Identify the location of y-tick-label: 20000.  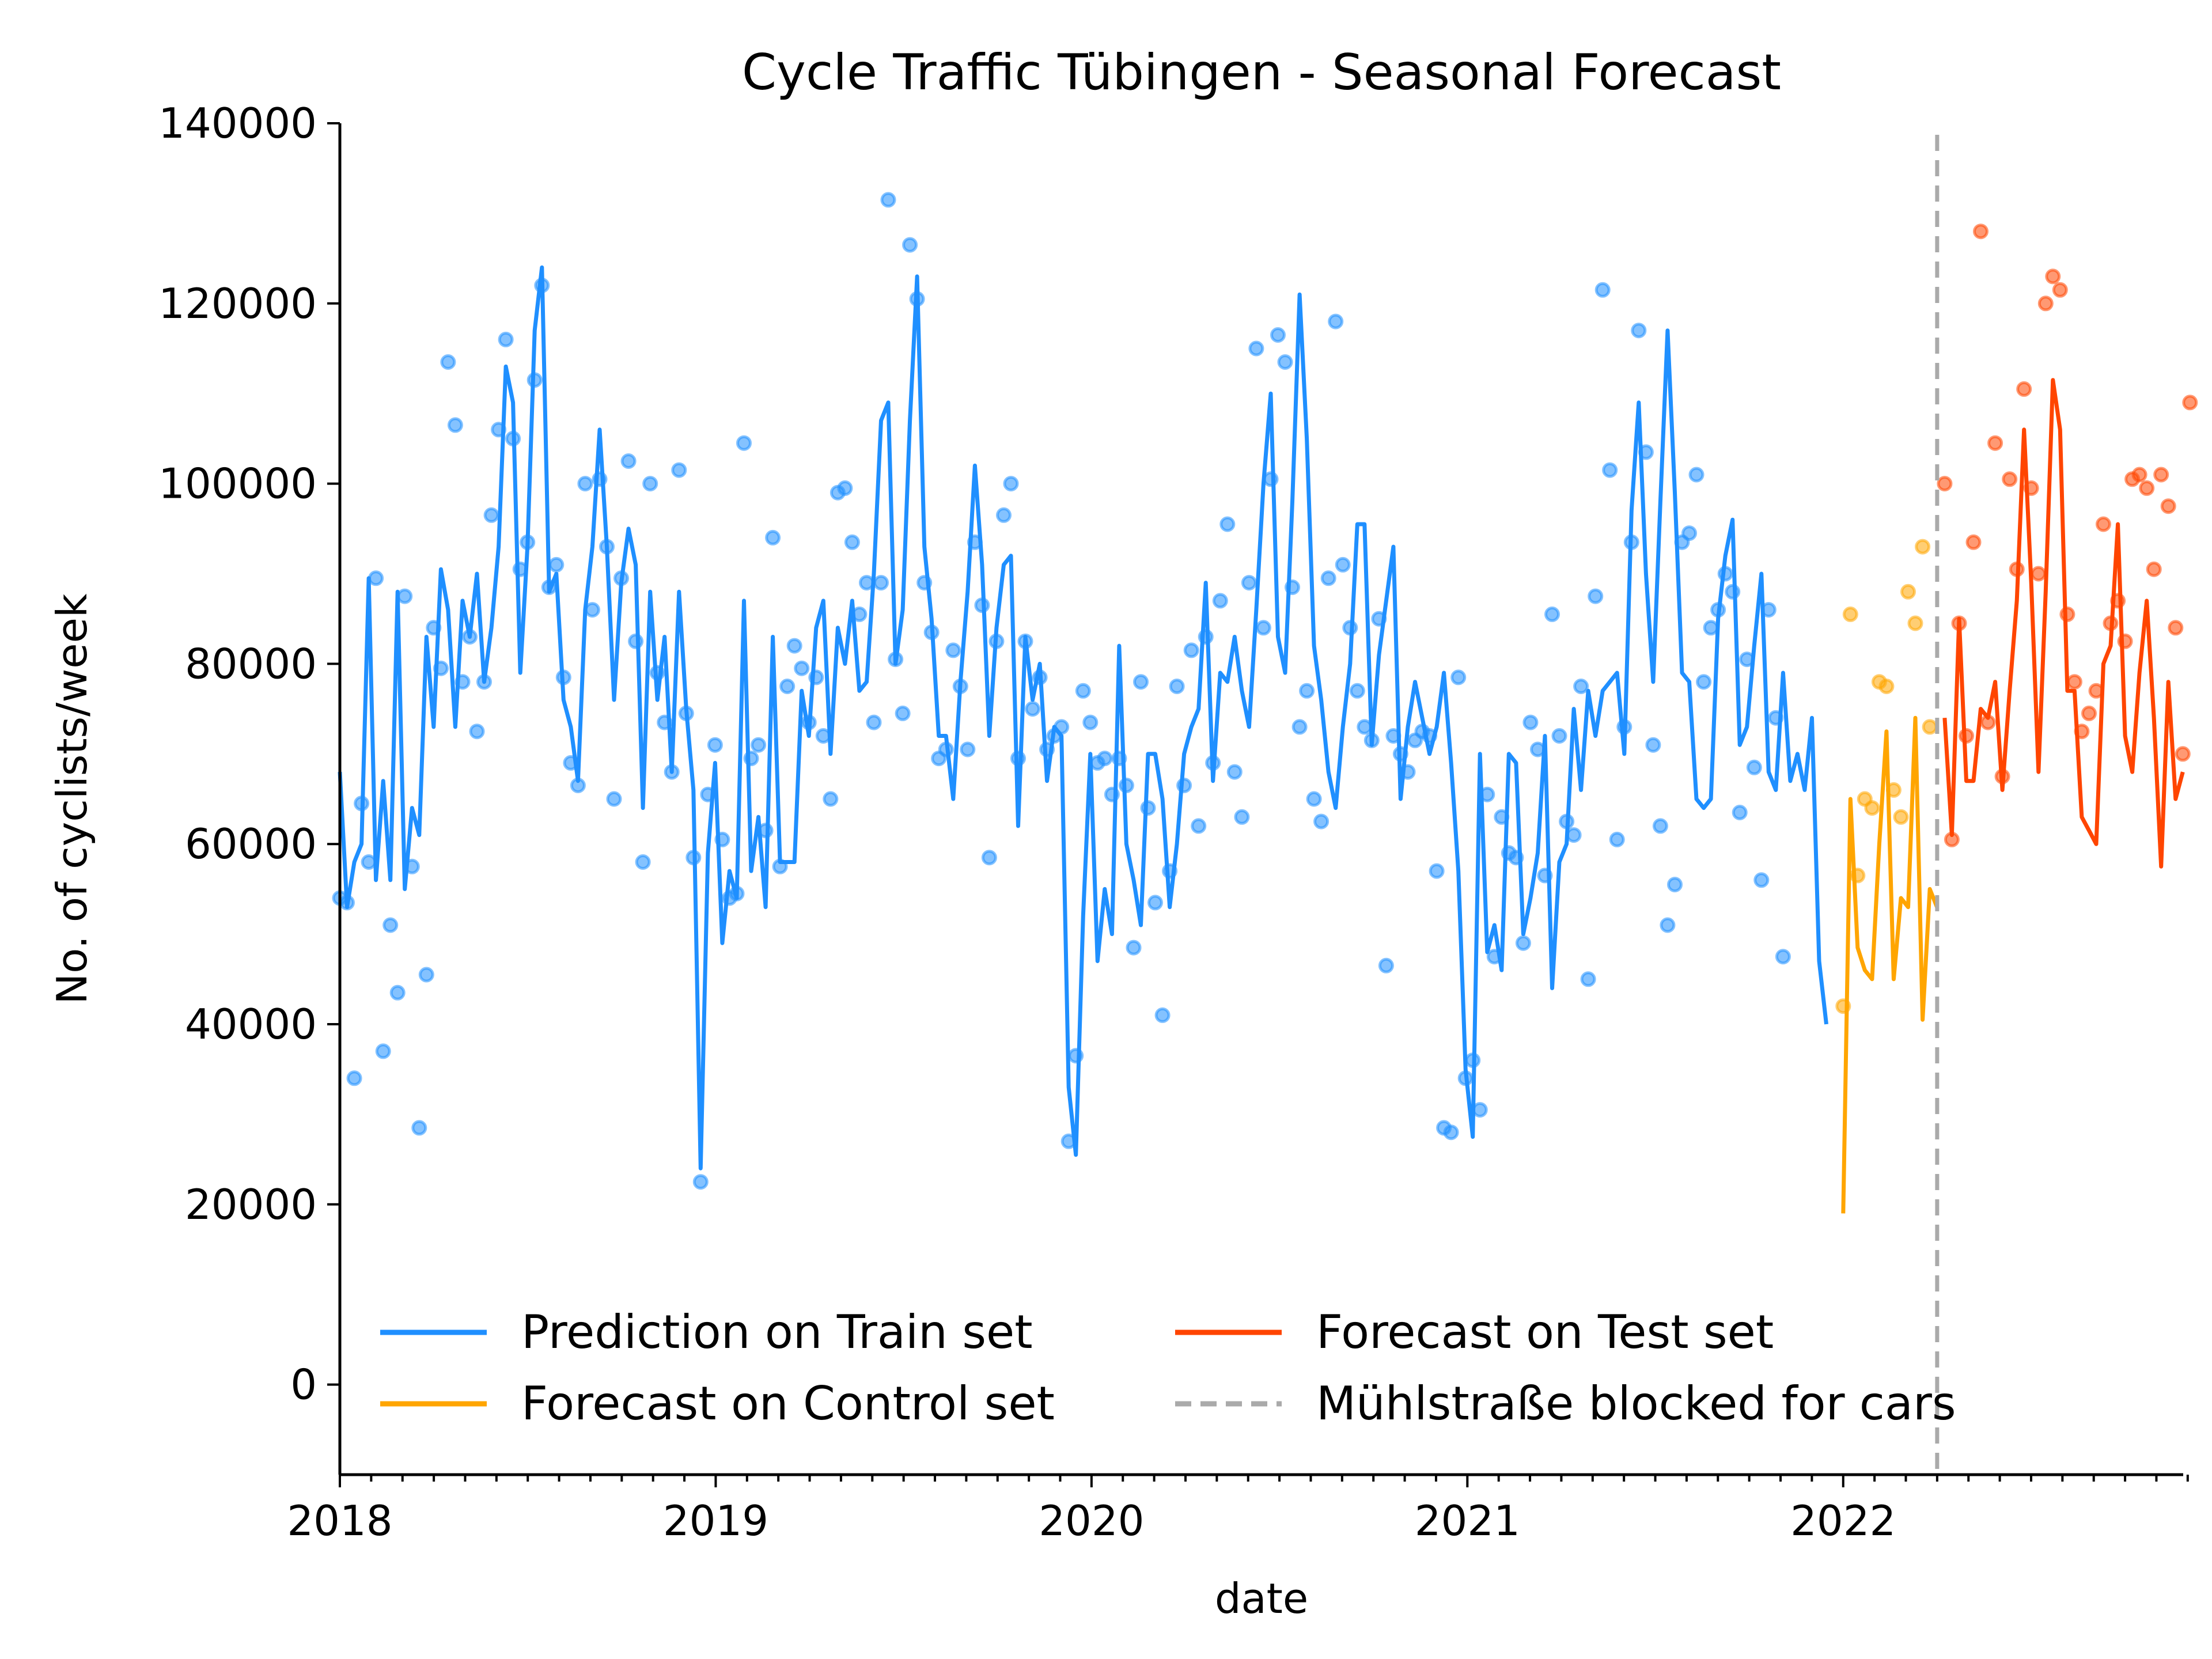
(251, 1204).